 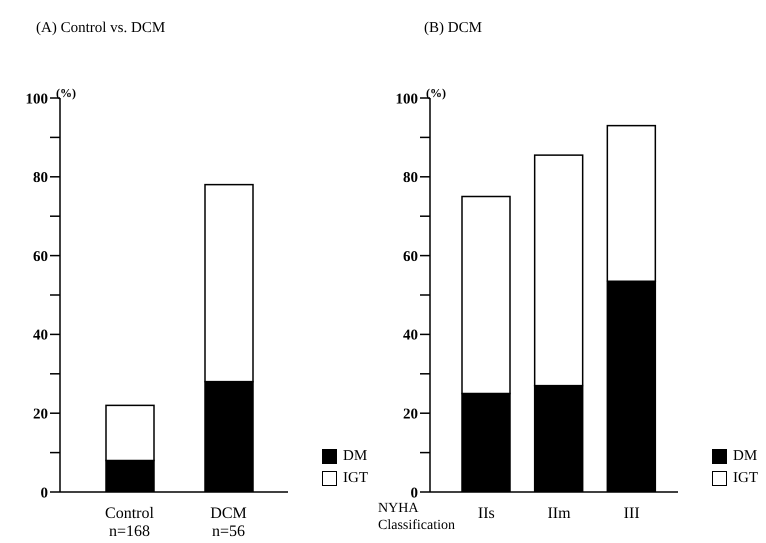 What do you see at coordinates (453, 28) in the screenshot?
I see `chart-title: (B) DCM` at bounding box center [453, 28].